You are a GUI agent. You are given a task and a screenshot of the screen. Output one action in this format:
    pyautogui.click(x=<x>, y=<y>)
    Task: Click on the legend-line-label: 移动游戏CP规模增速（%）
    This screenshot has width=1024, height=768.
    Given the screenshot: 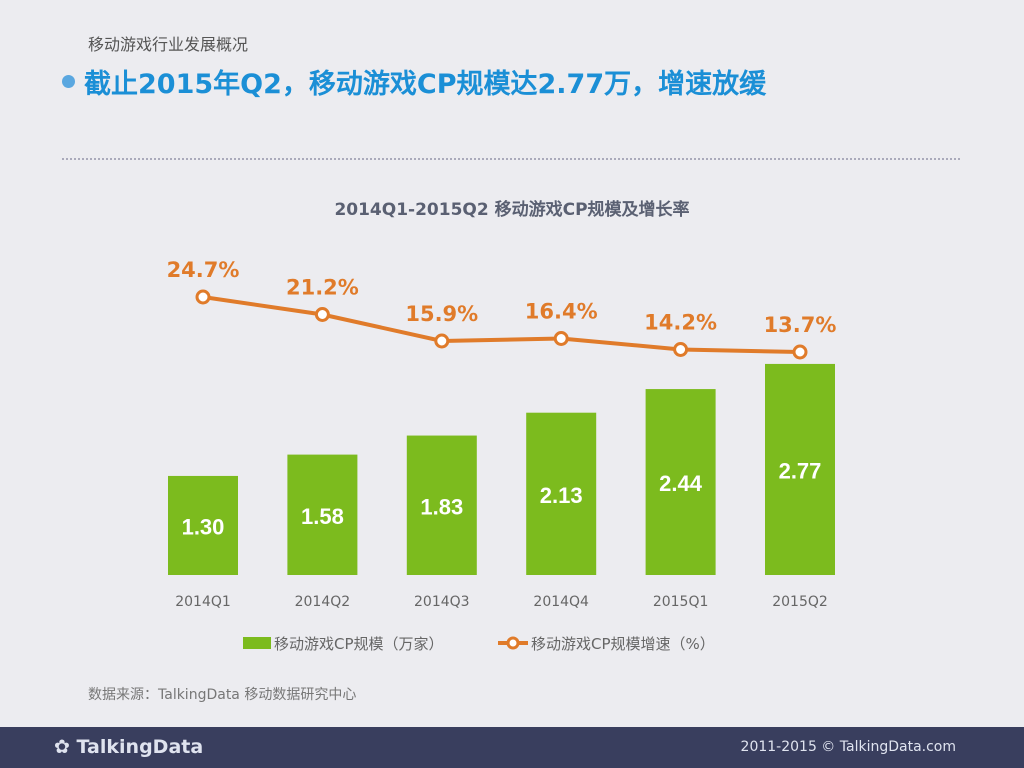 What is the action you would take?
    pyautogui.click(x=623, y=644)
    